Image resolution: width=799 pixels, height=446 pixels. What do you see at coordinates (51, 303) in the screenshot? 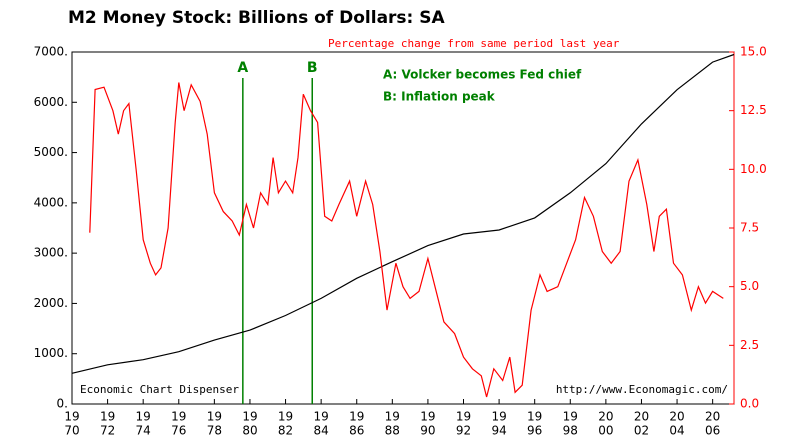
I see `y-tick-label: 2000.` at bounding box center [51, 303].